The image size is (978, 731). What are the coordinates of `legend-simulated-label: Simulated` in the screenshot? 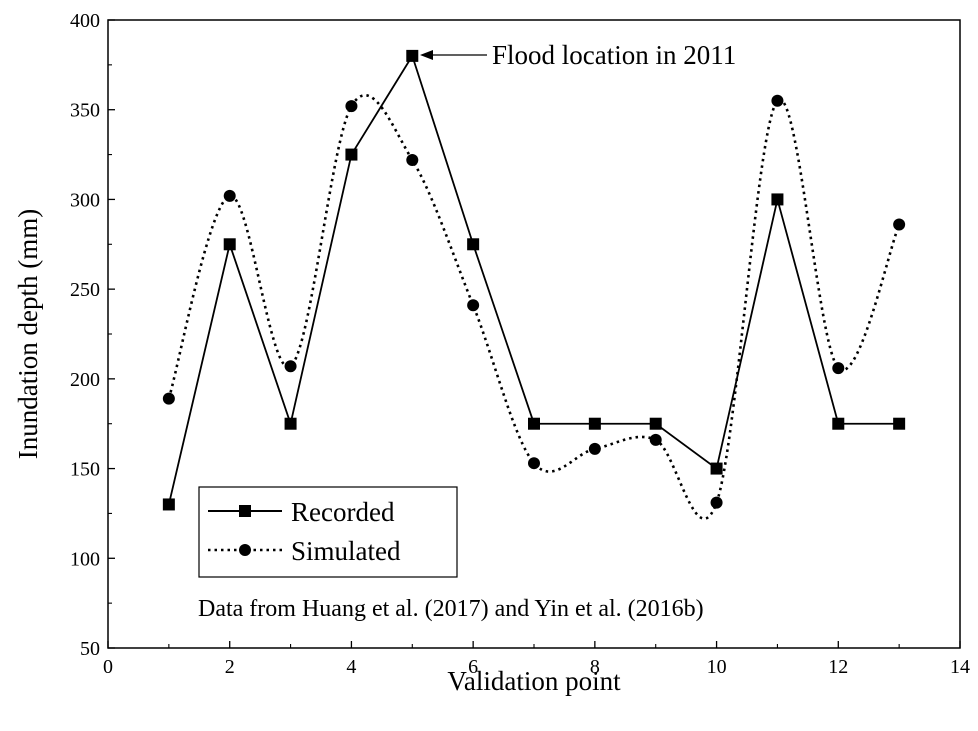 It's located at (346, 551).